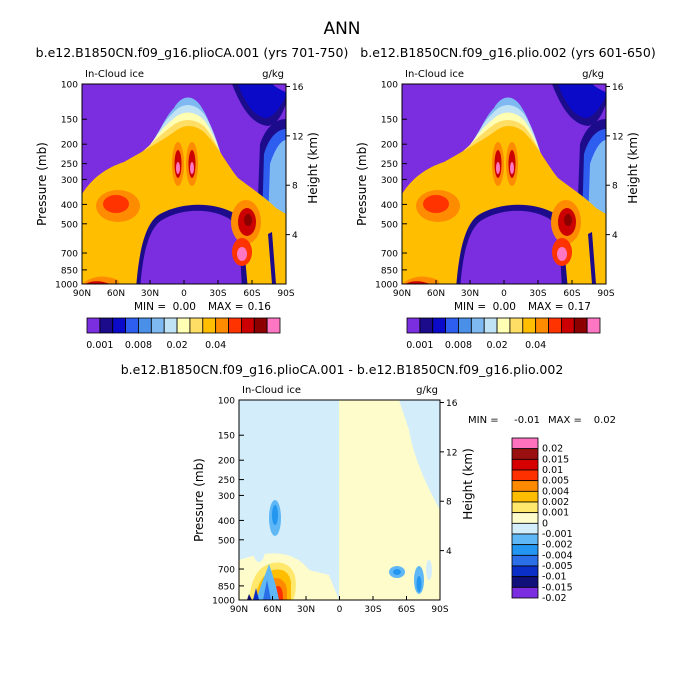 This screenshot has height=685, width=685. What do you see at coordinates (555, 491) in the screenshot?
I see `colorbar-label: 0.004` at bounding box center [555, 491].